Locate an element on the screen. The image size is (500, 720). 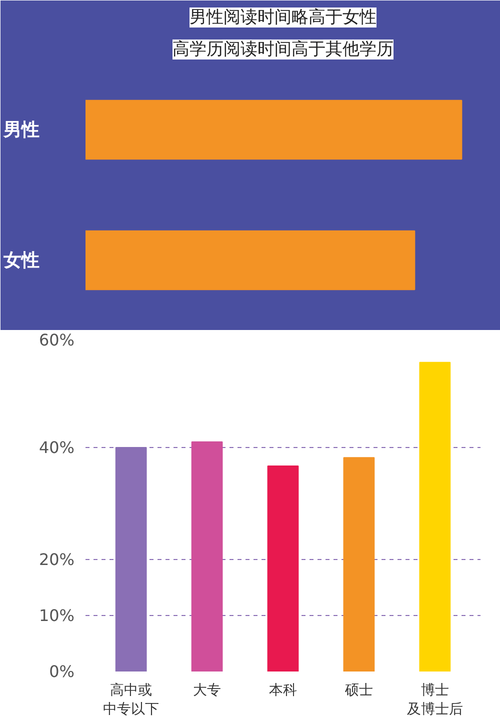
x-tick-label: 大专 is located at coordinates (207, 690).